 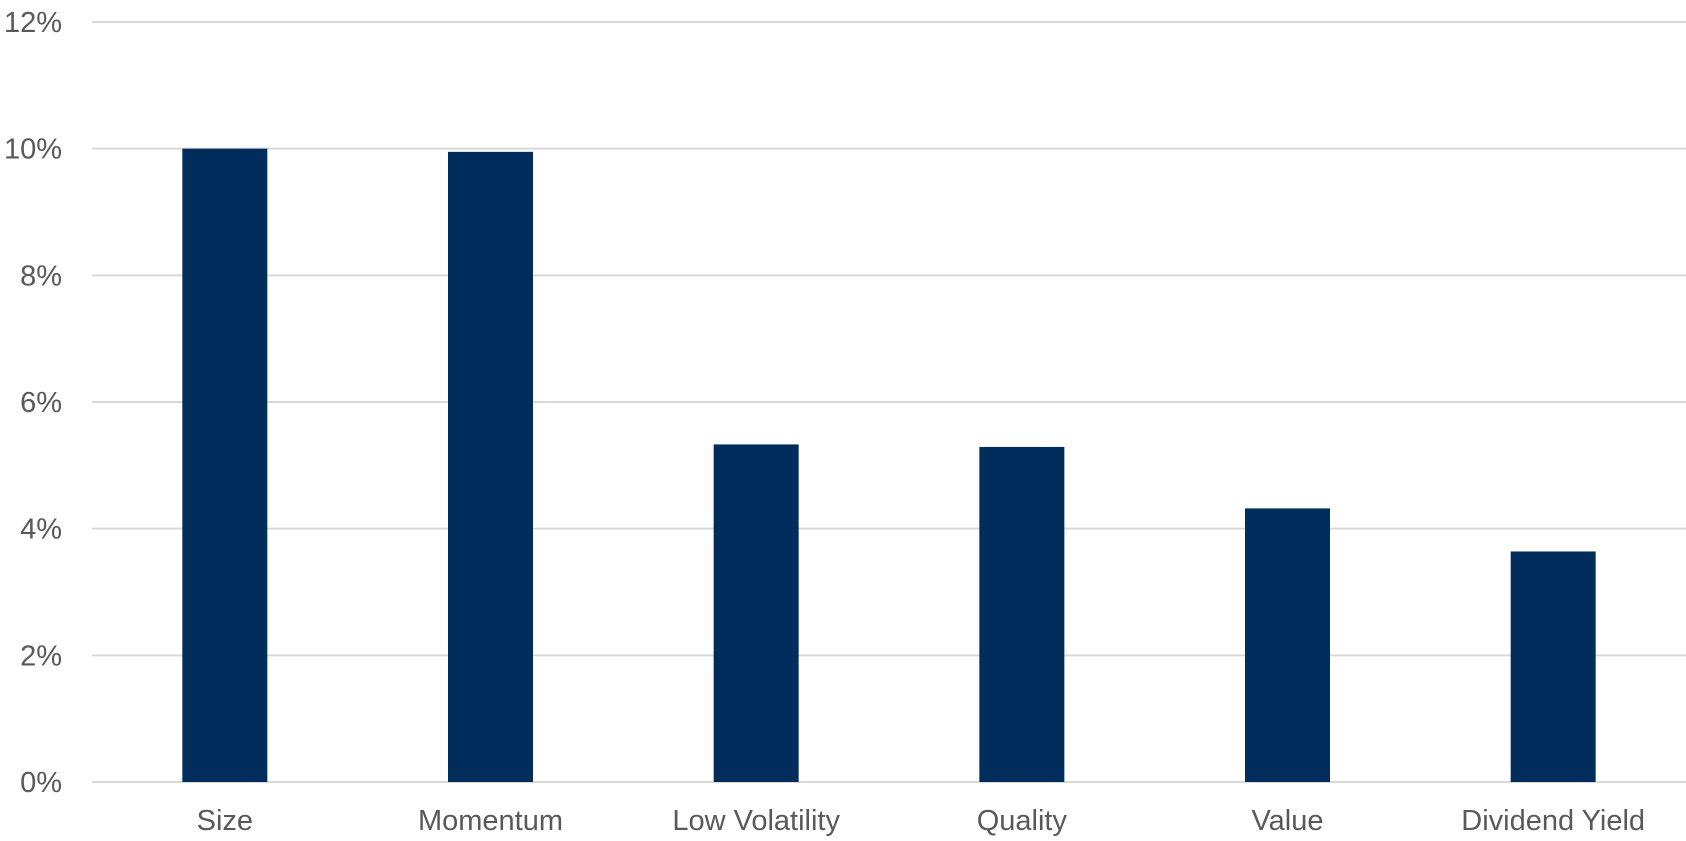 What do you see at coordinates (225, 821) in the screenshot?
I see `x-tick-label: Size` at bounding box center [225, 821].